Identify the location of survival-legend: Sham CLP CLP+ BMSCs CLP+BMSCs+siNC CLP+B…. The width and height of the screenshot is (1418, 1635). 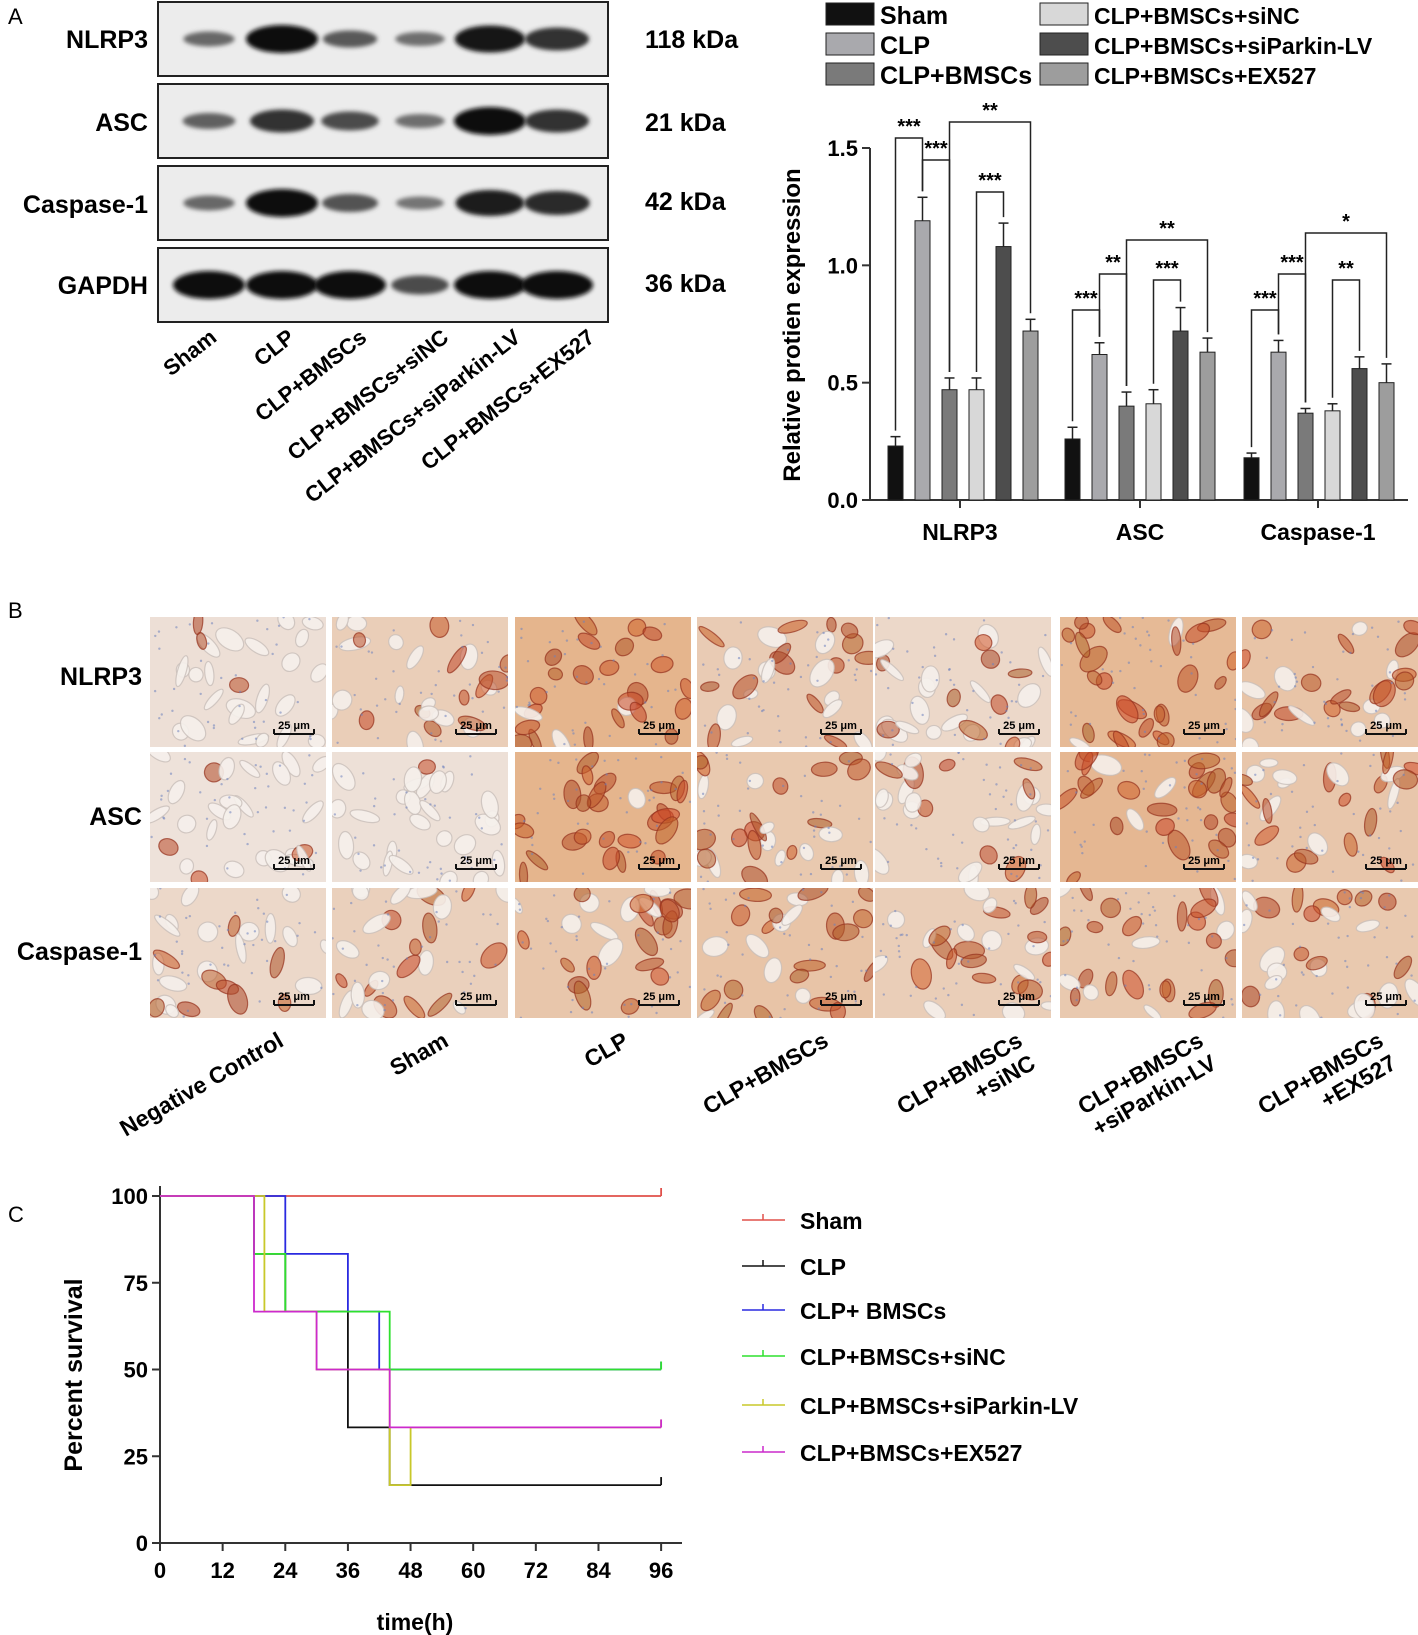
(910, 1337).